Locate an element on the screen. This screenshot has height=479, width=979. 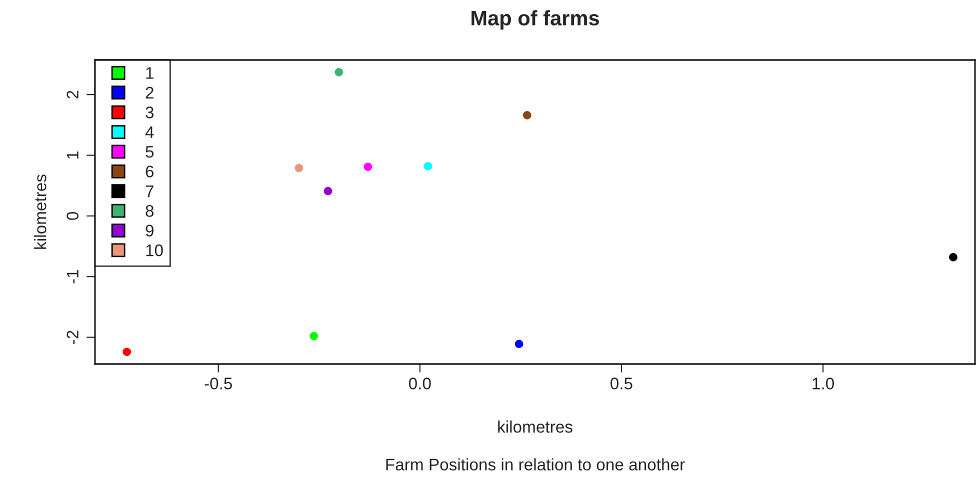
x-tick-label: 0.0 is located at coordinates (419, 384).